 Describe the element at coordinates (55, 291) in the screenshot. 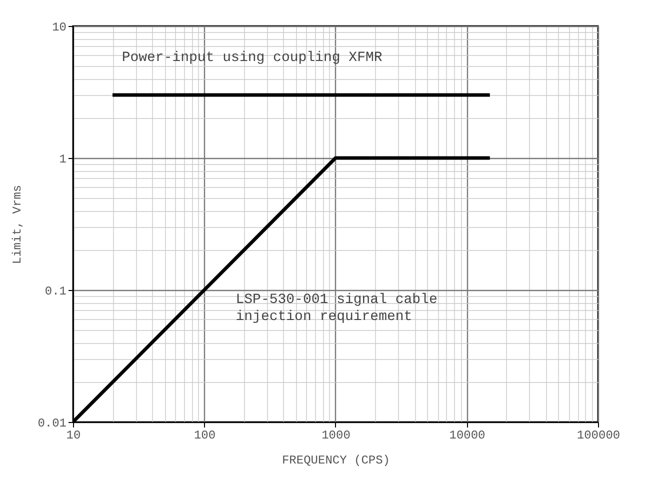

I see `y-tick-label: 0.1` at that location.